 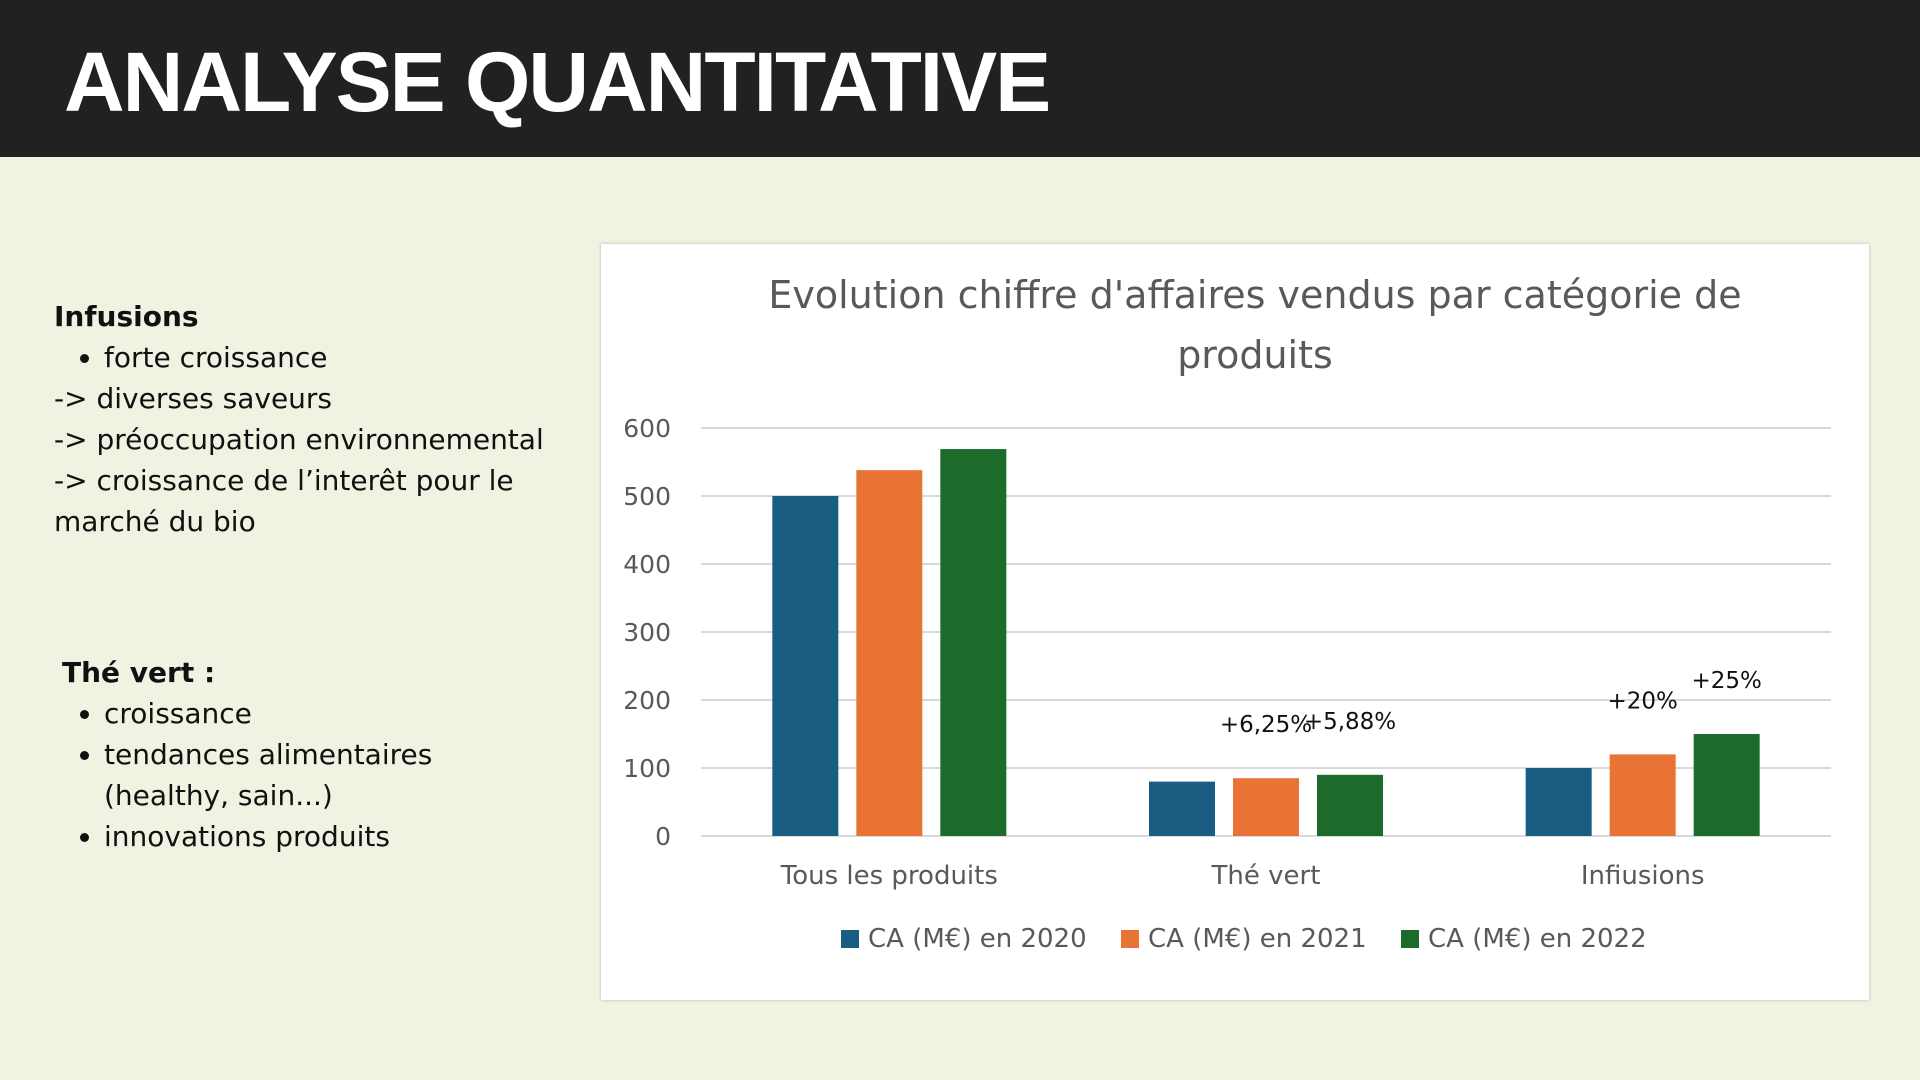 What do you see at coordinates (318, 836) in the screenshot?
I see `list-item: innovations produits` at bounding box center [318, 836].